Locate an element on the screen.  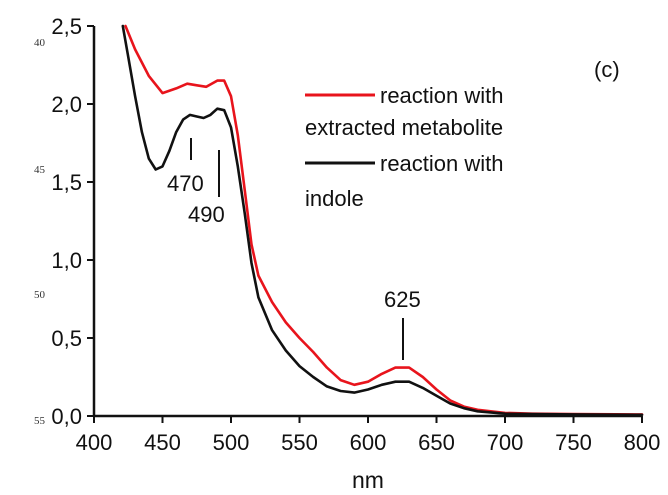
x-tick-label-450: 450 is located at coordinates (162, 442).